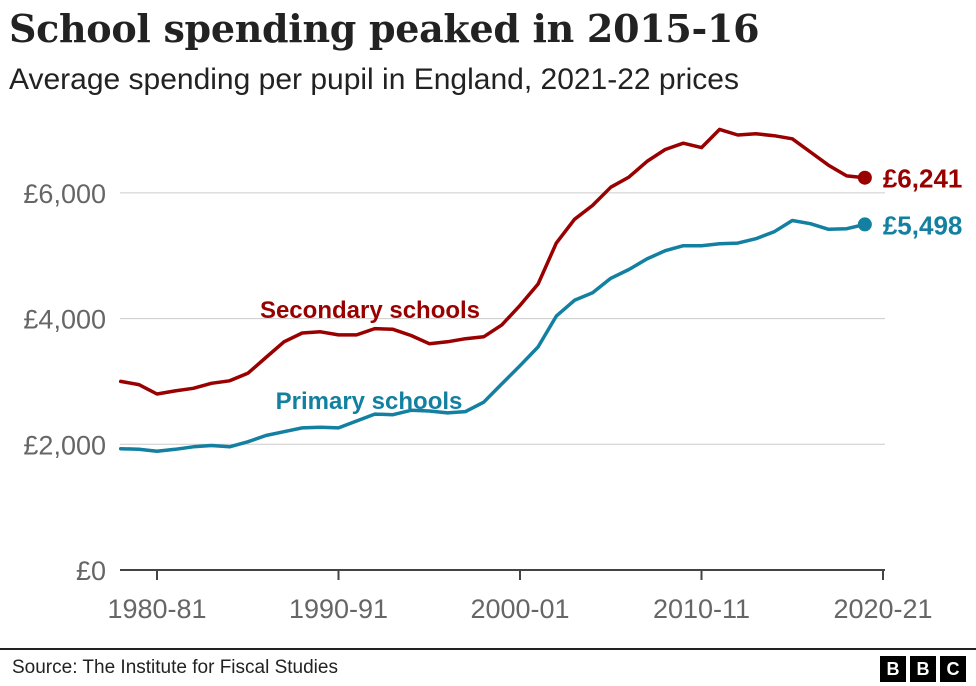 The height and width of the screenshot is (686, 976). What do you see at coordinates (923, 225) in the screenshot?
I see `series-end-value-label: £5,498` at bounding box center [923, 225].